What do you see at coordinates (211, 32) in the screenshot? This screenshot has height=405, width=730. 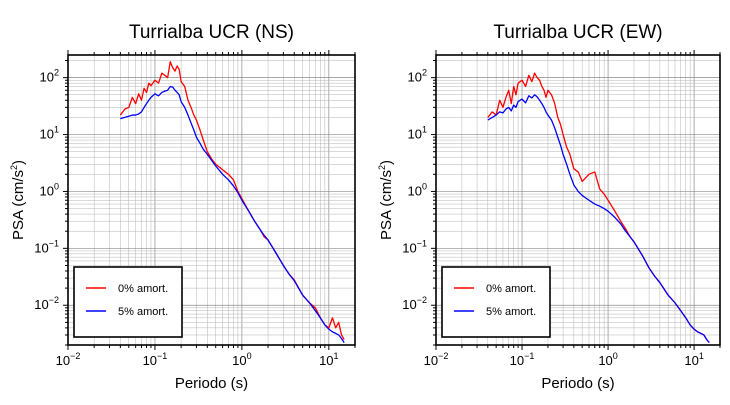 I see `chart-title: Turrialba UCR (NS)` at bounding box center [211, 32].